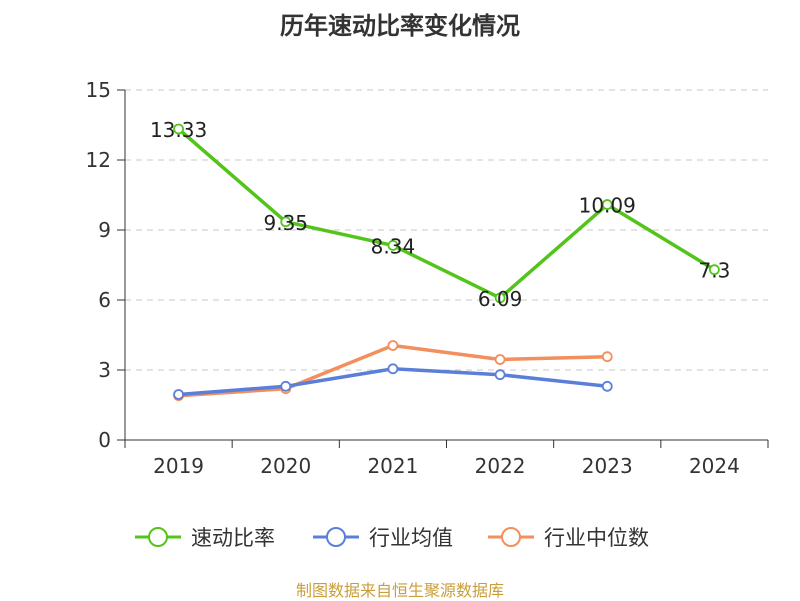  I want to click on y-tick-label: 3, so click(104, 370).